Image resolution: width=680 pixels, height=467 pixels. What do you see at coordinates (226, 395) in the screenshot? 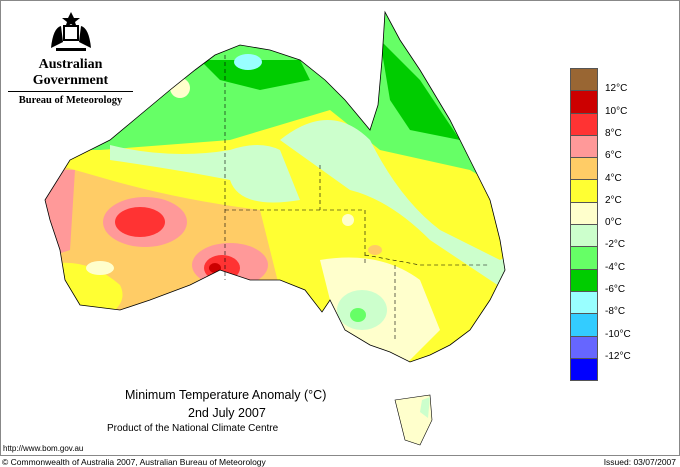
I see `map-title: Minimum Temperature Anomaly (°C)` at bounding box center [226, 395].